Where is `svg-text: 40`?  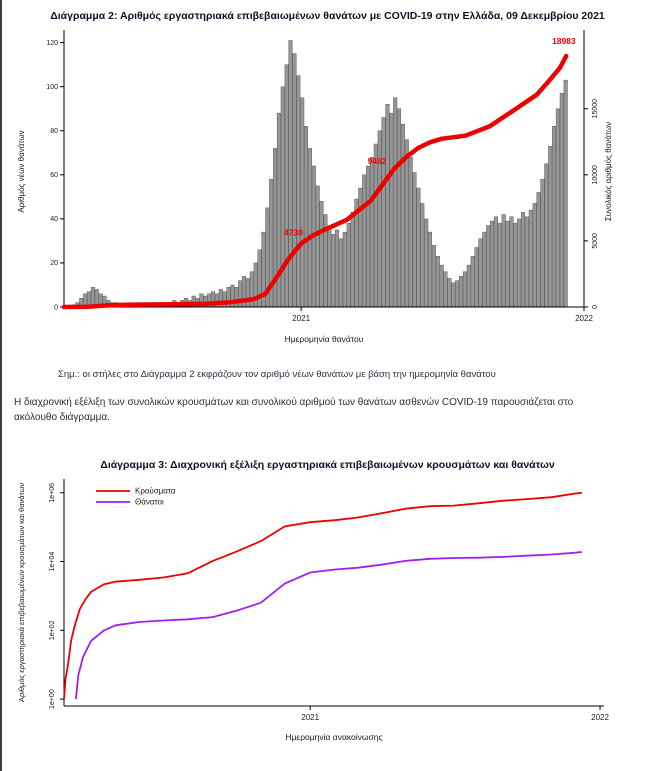 svg-text: 40 is located at coordinates (54, 219).